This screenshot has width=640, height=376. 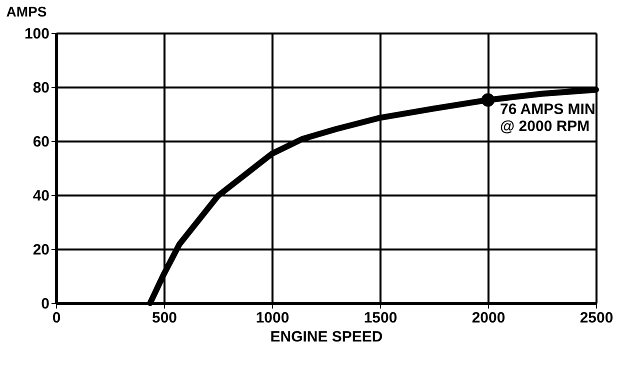 What do you see at coordinates (41, 196) in the screenshot?
I see `y-tick-label: 40` at bounding box center [41, 196].